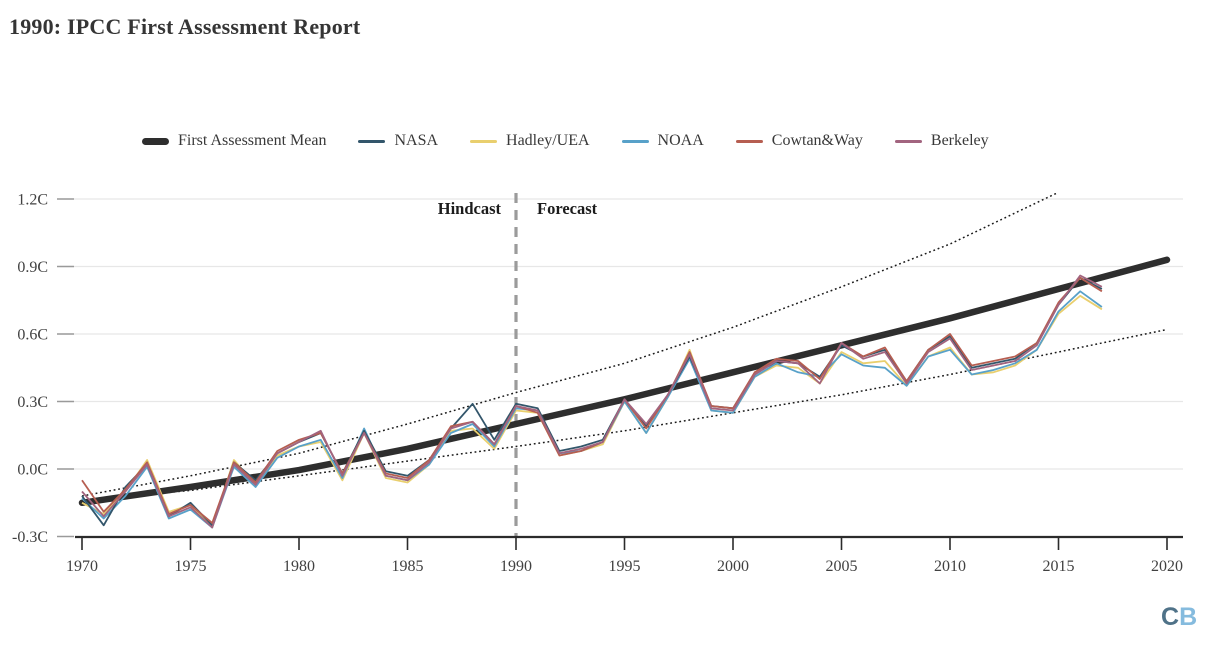 Image resolution: width=1215 pixels, height=652 pixels. I want to click on legend-item-noaa: NOAA, so click(662, 141).